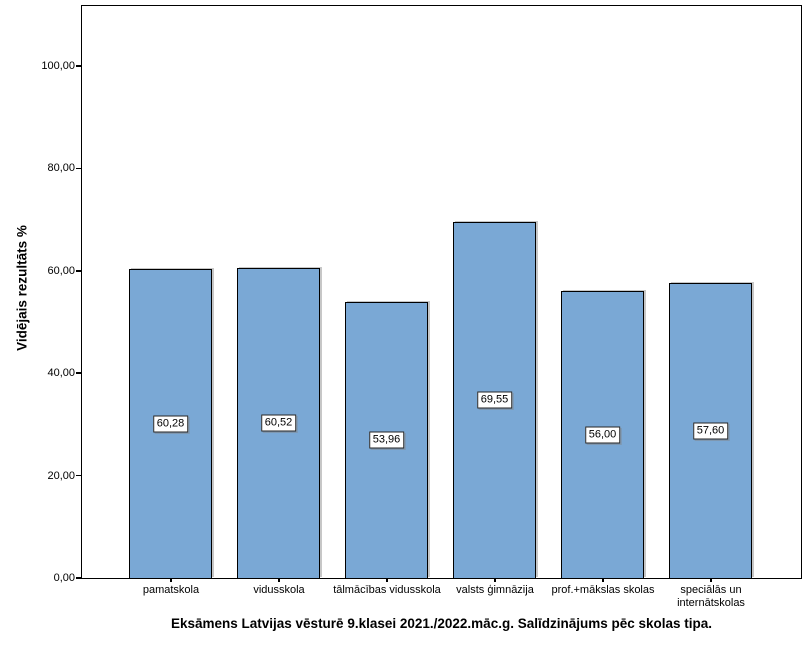 This screenshot has height=649, width=811. What do you see at coordinates (58, 66) in the screenshot?
I see `y-axis-tick-label: 100,00` at bounding box center [58, 66].